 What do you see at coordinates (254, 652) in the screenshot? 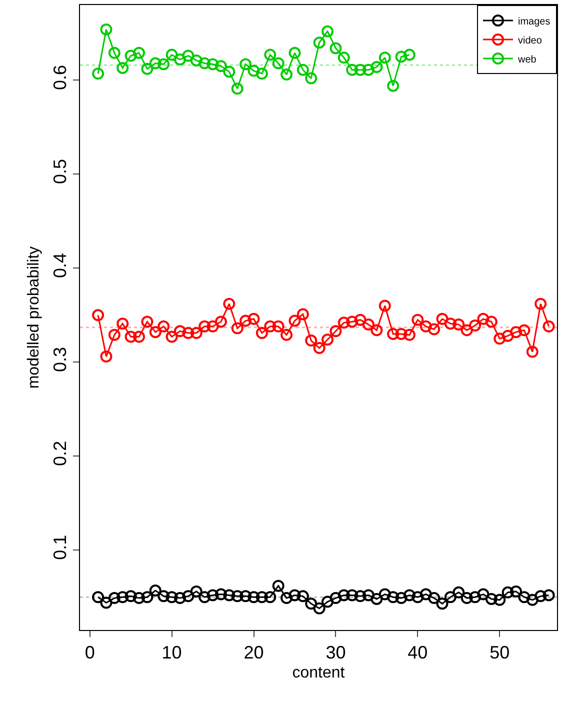
I see `x-tick-label: 20` at bounding box center [254, 652].